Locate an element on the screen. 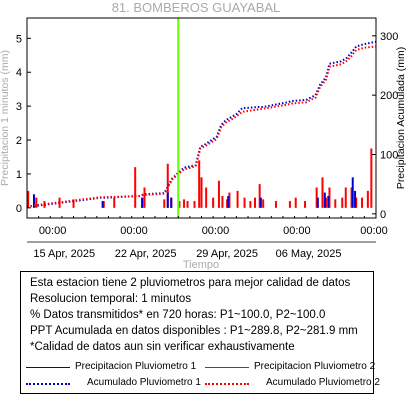  left-axis-tick-label: 1 is located at coordinates (19, 175).